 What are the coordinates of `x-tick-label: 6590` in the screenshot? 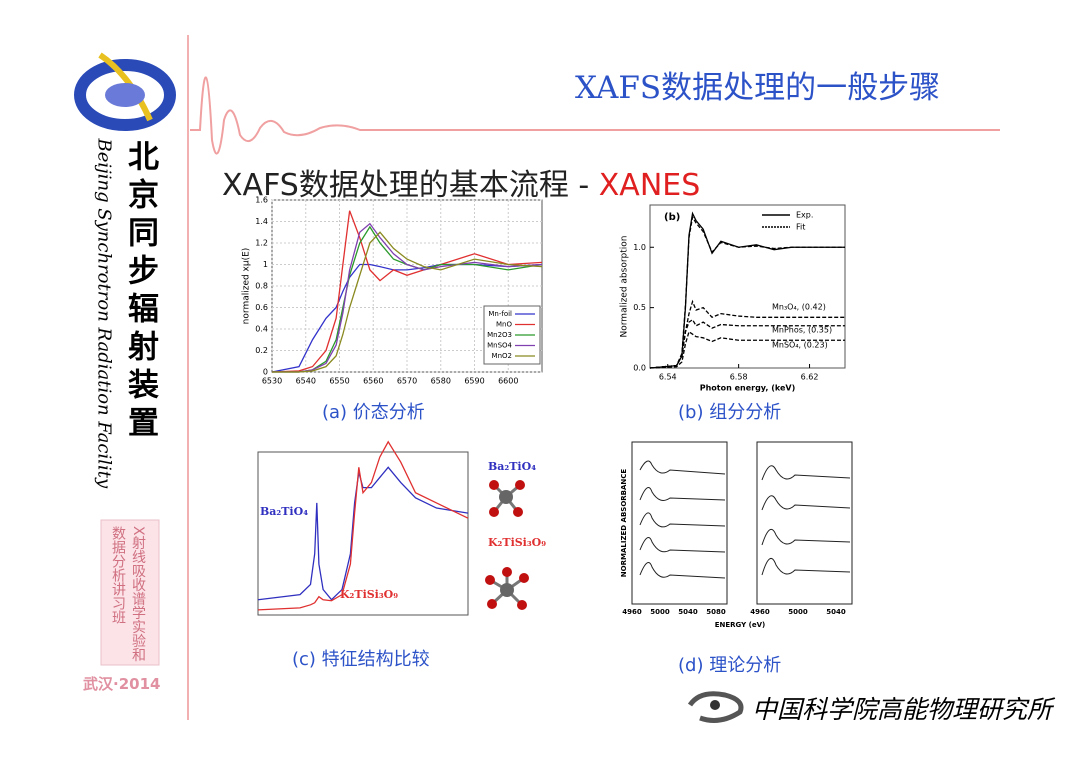 It's located at (474, 381).